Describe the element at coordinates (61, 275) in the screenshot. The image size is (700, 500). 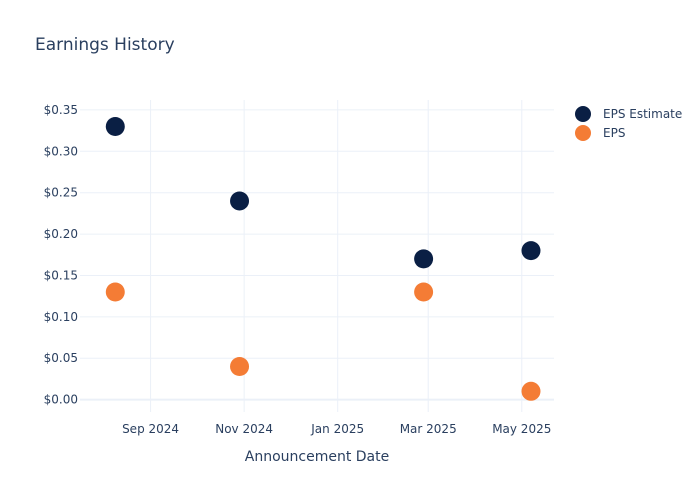
I see `y-tick-label: $0.15` at that location.